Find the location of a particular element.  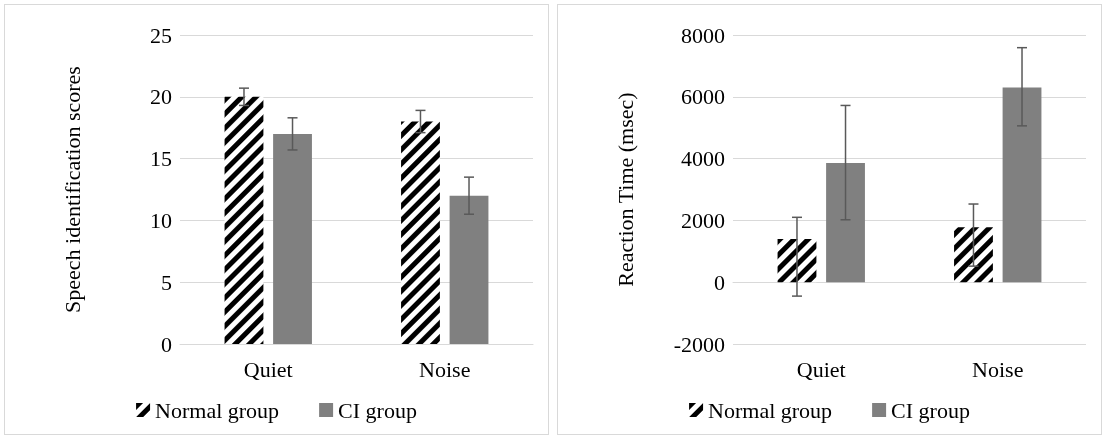

y-tick-label: 25 is located at coordinates (161, 35).